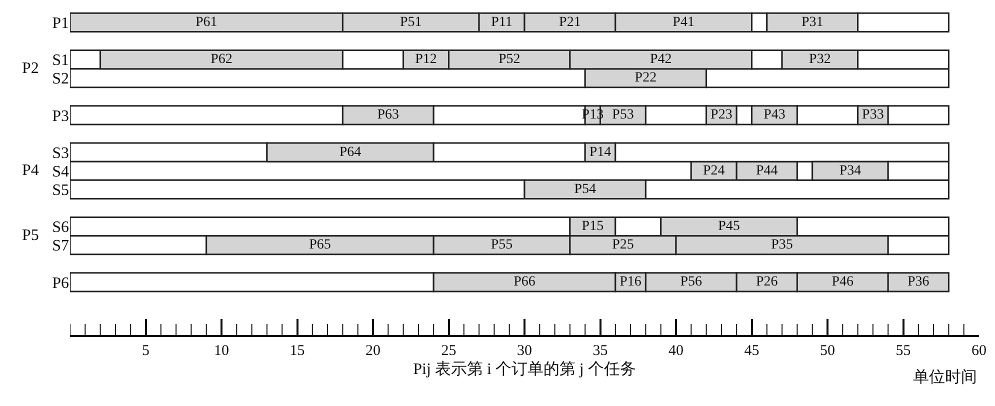  Describe the element at coordinates (524, 369) in the screenshot. I see `x-axis-title: Pij 表示第 i 个订单的第 j 个任务` at that location.